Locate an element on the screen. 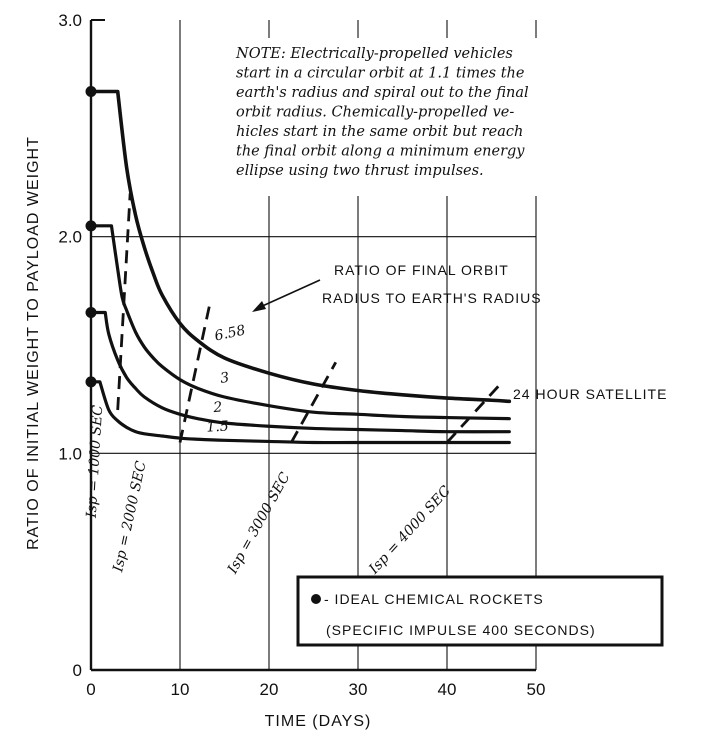  legend-line-2: (SPECIFIC IMPULSE 400 SECONDS) is located at coordinates (461, 630).